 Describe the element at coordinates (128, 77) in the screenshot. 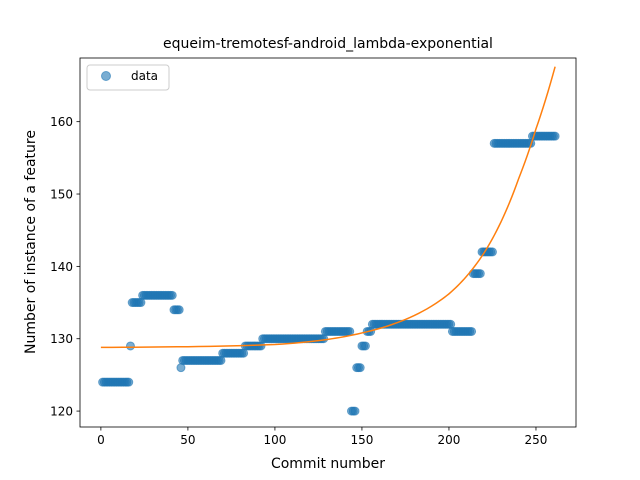

I see `legend: data` at that location.